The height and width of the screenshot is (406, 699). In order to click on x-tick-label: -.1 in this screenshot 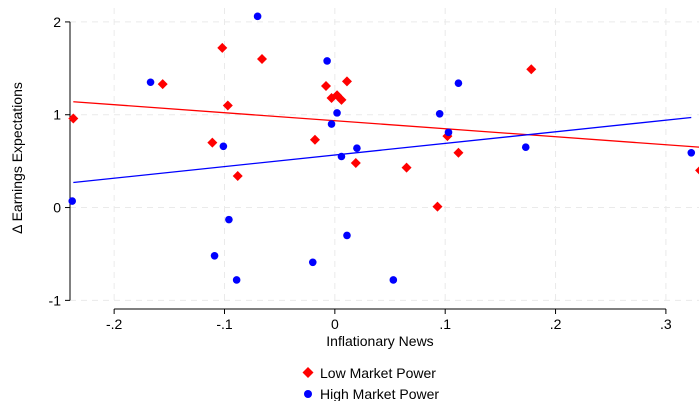, I will do `click(224, 324)`.